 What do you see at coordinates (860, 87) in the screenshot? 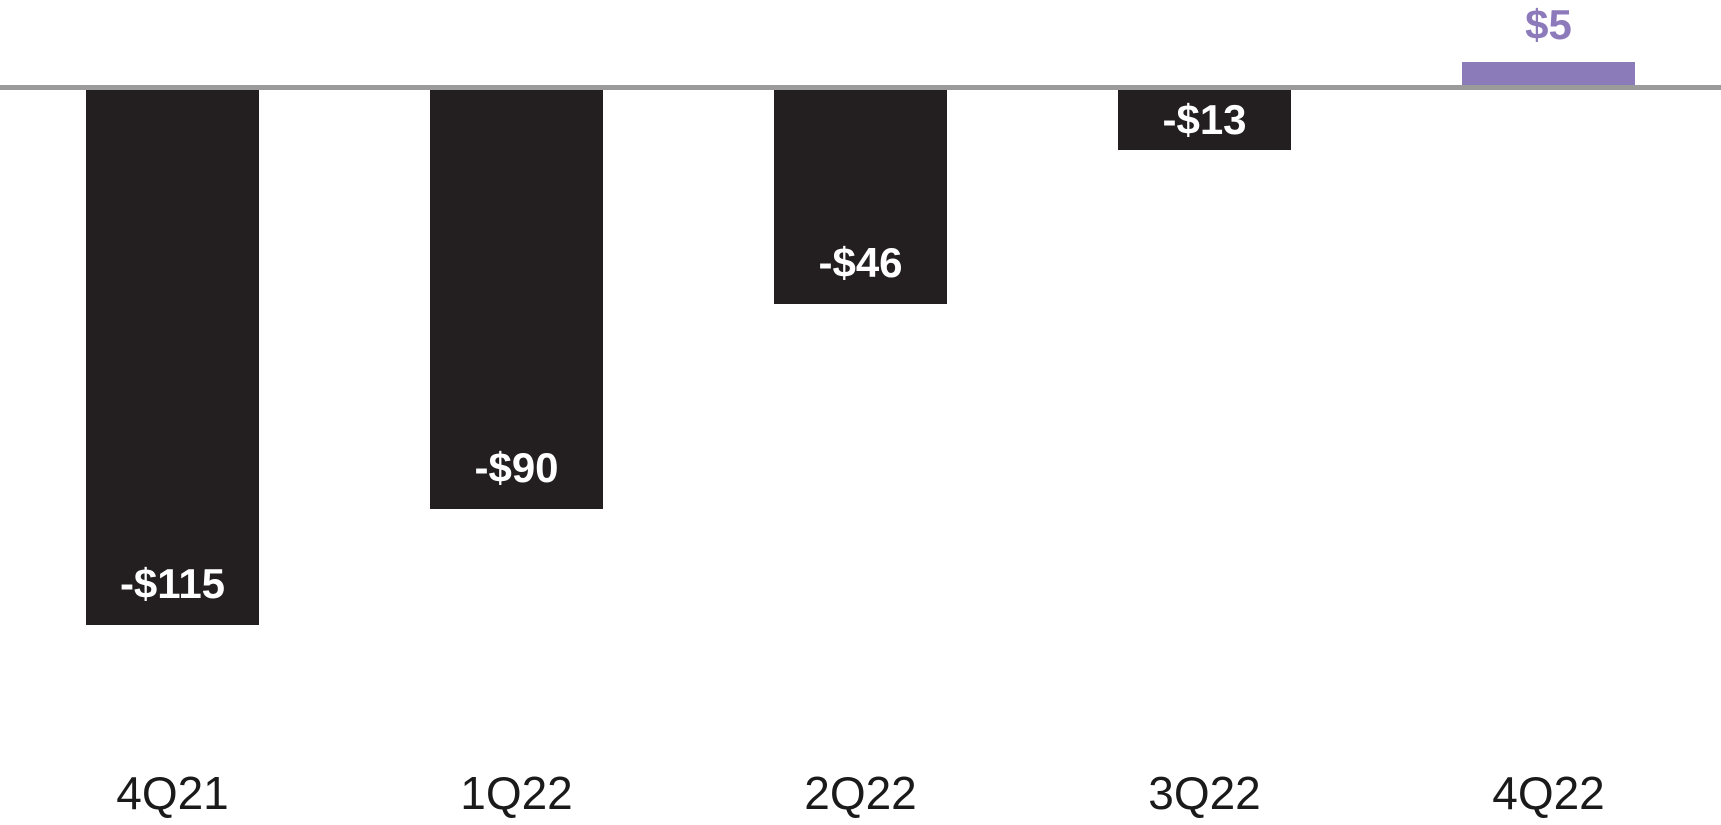
I see `zero-baseline` at bounding box center [860, 87].